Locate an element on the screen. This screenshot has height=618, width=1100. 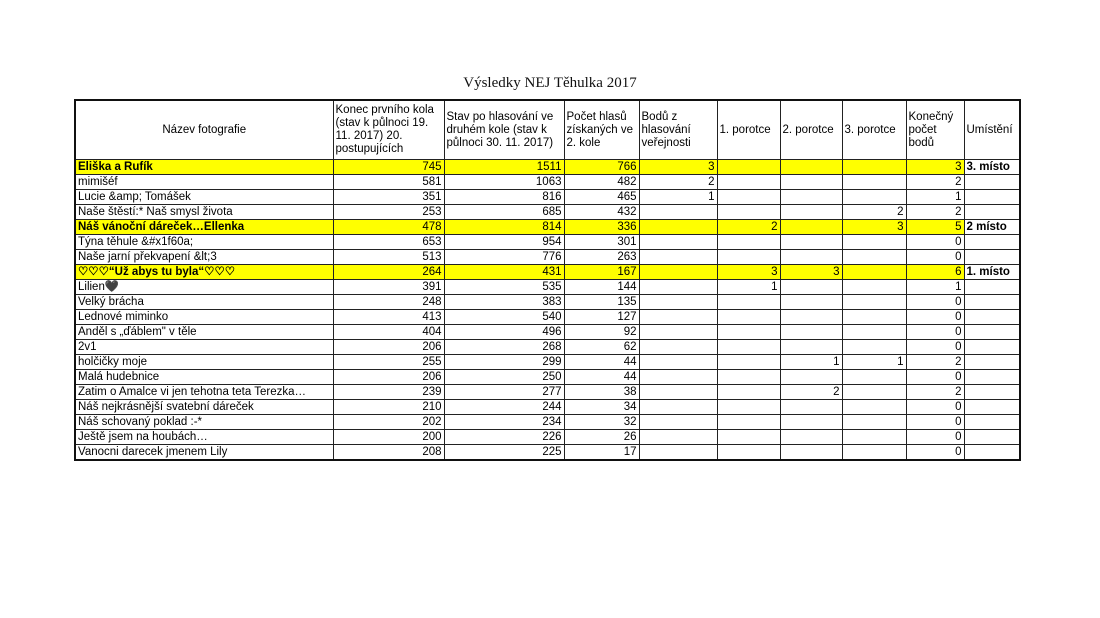
table-row: Anděl s „ďáblem" v těle 404 496 92 0 is located at coordinates (547, 332).